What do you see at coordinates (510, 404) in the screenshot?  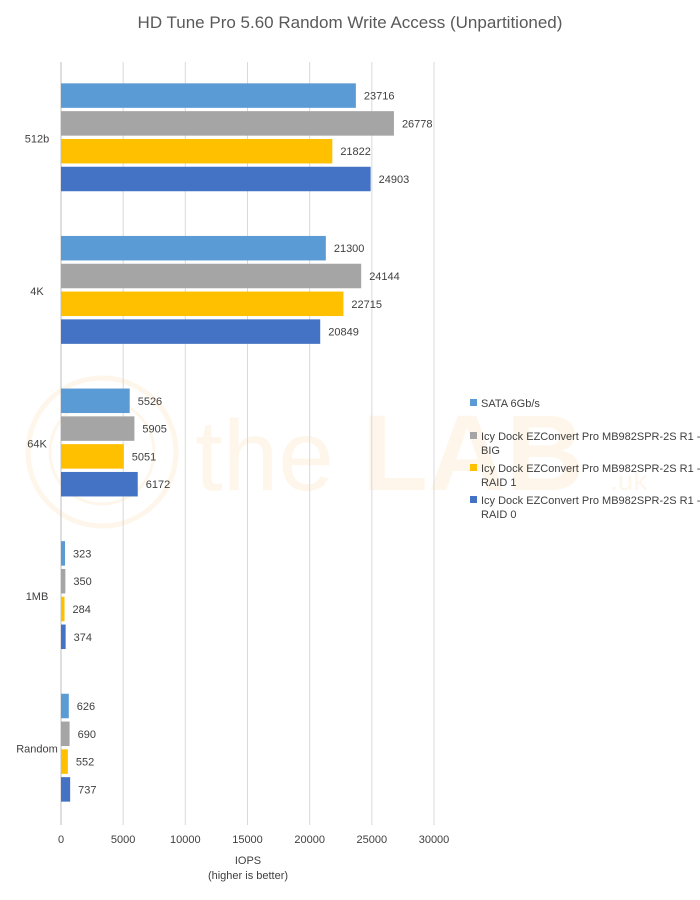 I see `legend-label: SATA 6Gb/s` at bounding box center [510, 404].